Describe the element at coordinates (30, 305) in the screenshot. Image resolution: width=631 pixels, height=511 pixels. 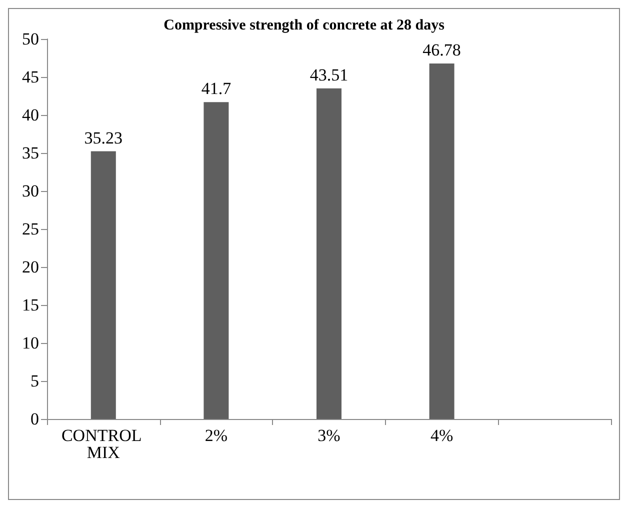
I see `y-tick-label: 15` at that location.